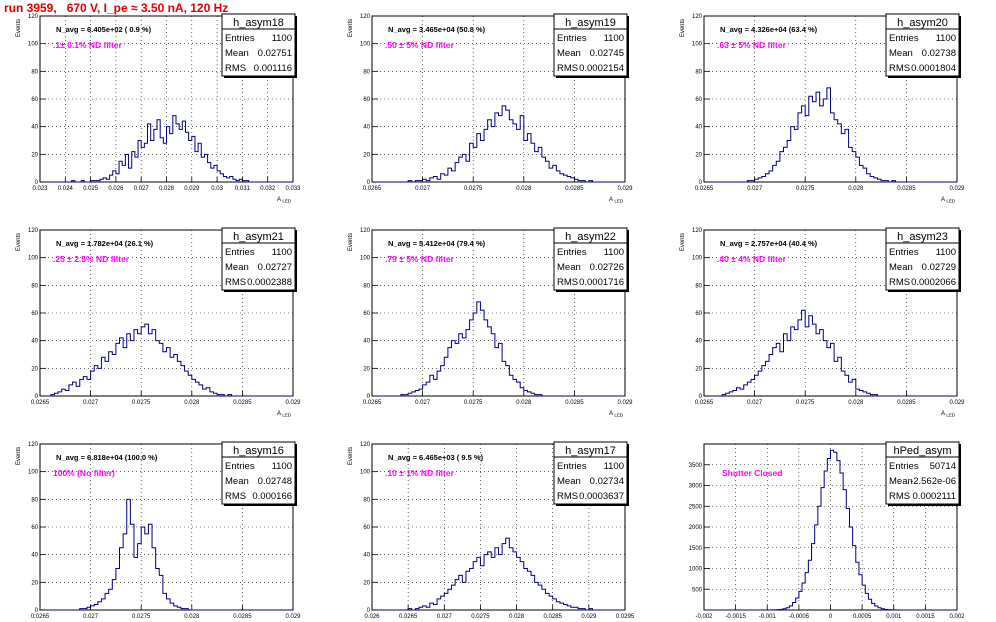 The image size is (996, 622). What do you see at coordinates (696, 507) in the screenshot?
I see `y-tick-label: 2500` at bounding box center [696, 507].